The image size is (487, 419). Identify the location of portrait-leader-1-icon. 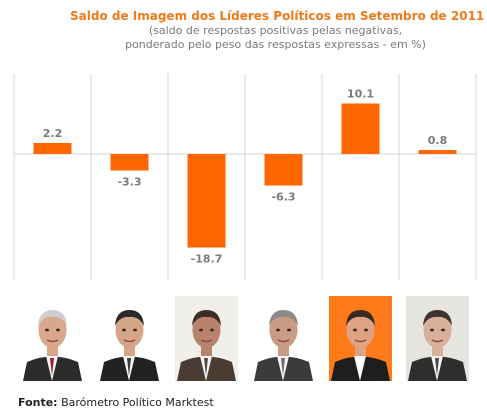
(52, 338).